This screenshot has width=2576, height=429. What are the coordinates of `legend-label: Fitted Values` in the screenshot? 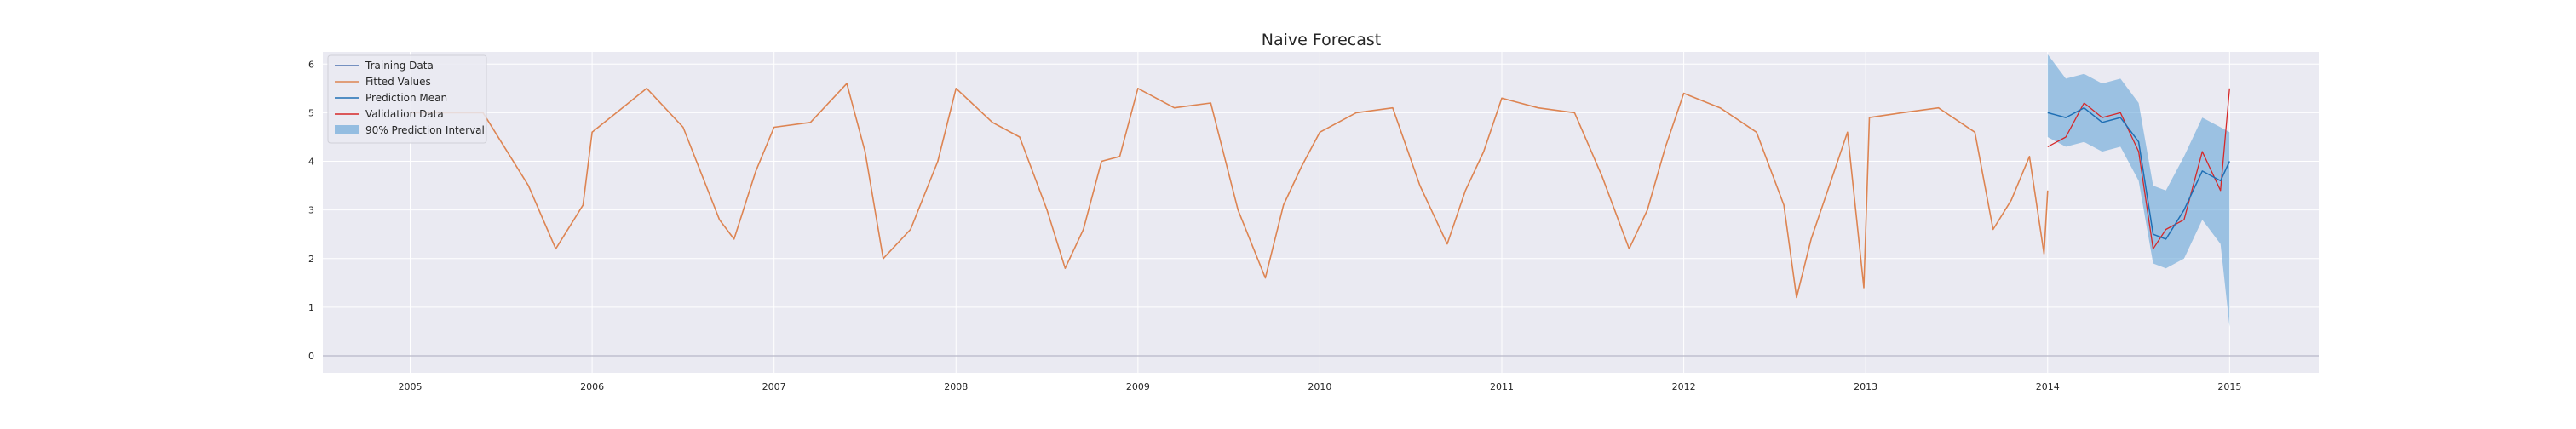 It's located at (398, 82).